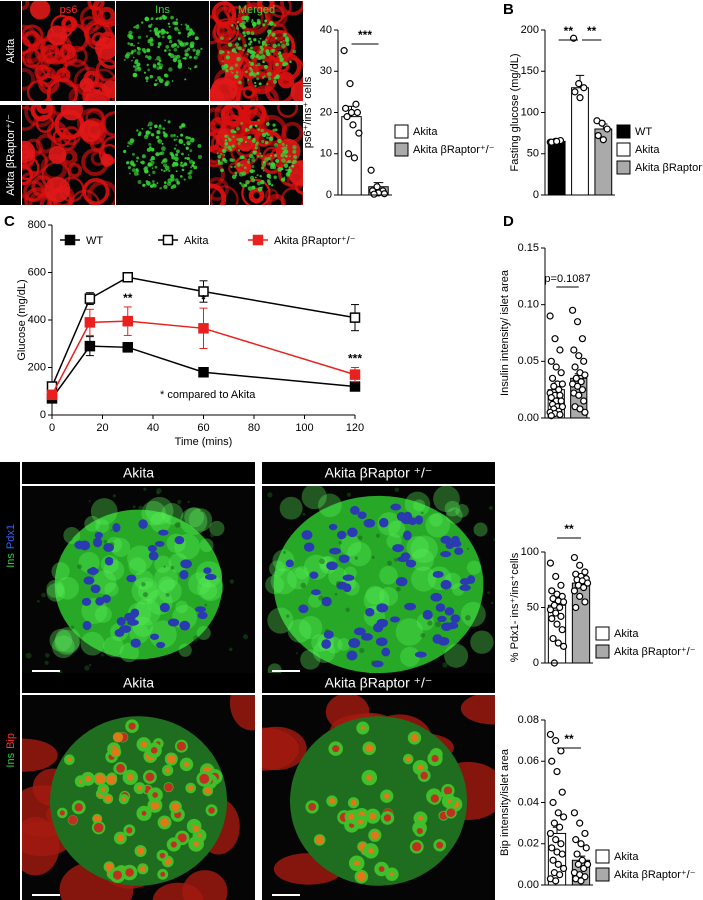 The width and height of the screenshot is (703, 900). I want to click on micrograph, so click(138, 584).